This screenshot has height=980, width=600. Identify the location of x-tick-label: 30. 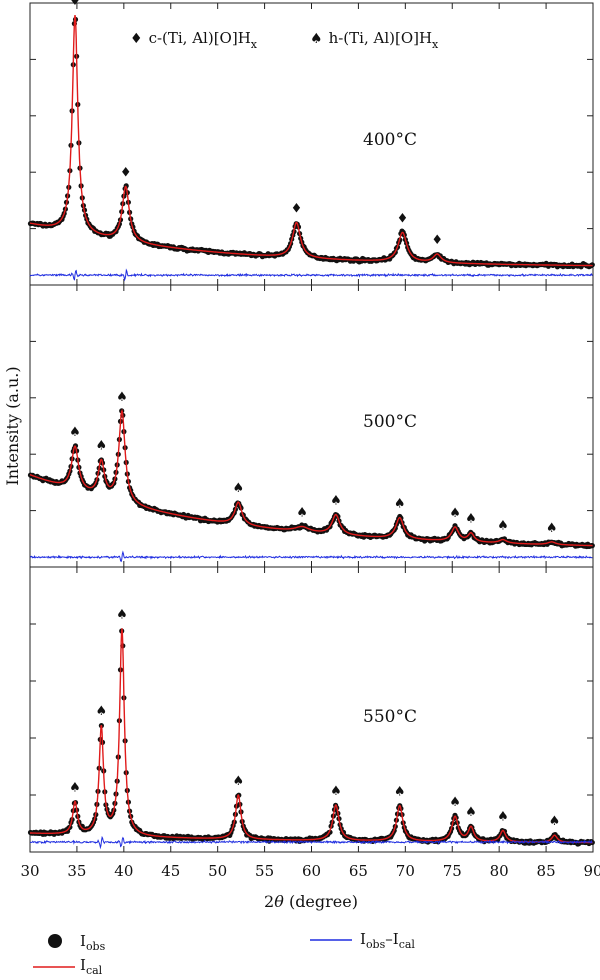
(29, 871).